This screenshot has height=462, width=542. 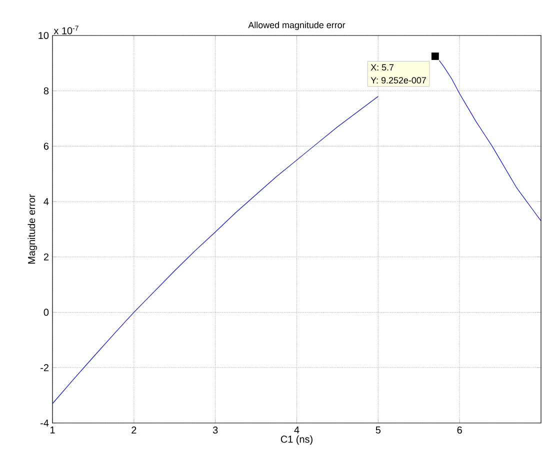 I want to click on x-tick-label: 4, so click(x=297, y=430).